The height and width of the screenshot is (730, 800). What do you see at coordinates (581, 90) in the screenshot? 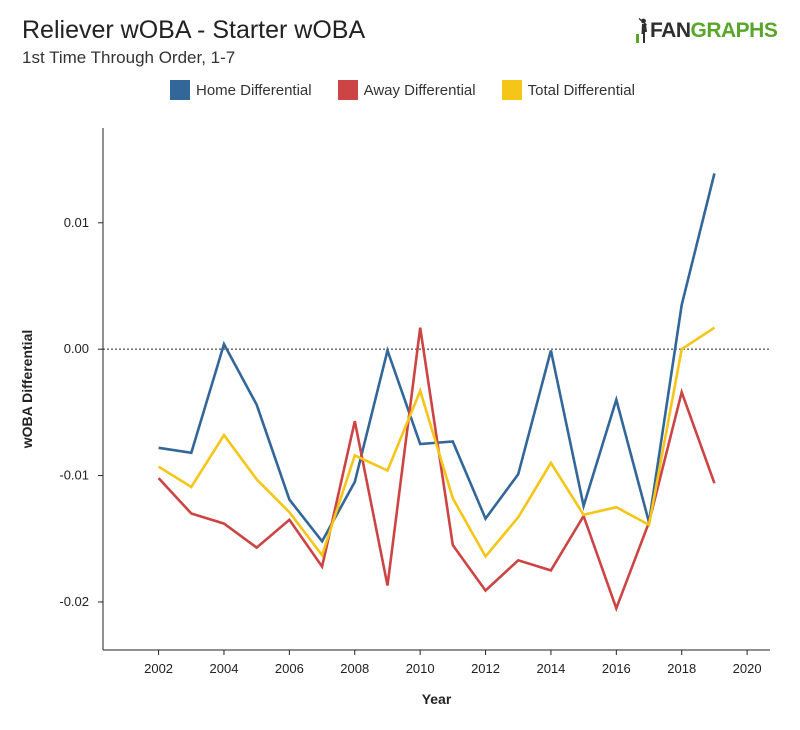
I see `legend-label-total: Total Differential` at bounding box center [581, 90].